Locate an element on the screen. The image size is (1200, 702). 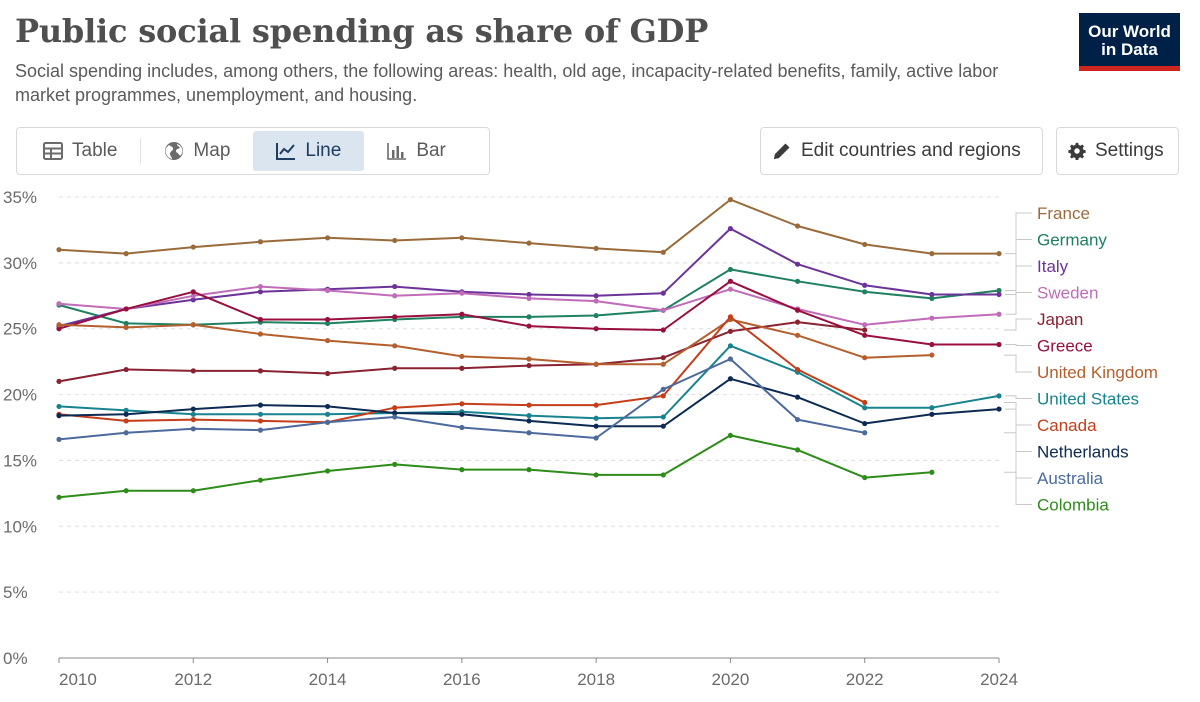
data-point-netherlands-2024 is located at coordinates (999, 409).